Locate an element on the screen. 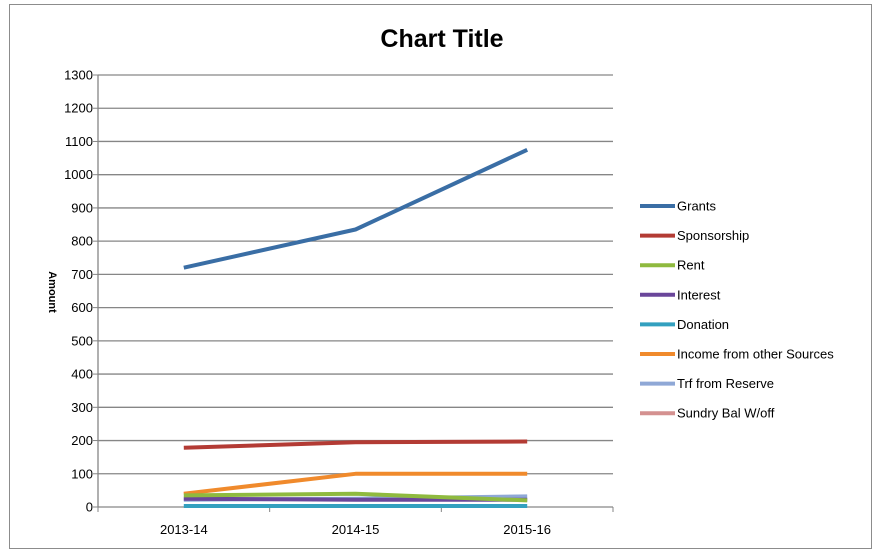 This screenshot has height=556, width=879. y-tick-label: 200 is located at coordinates (82, 440).